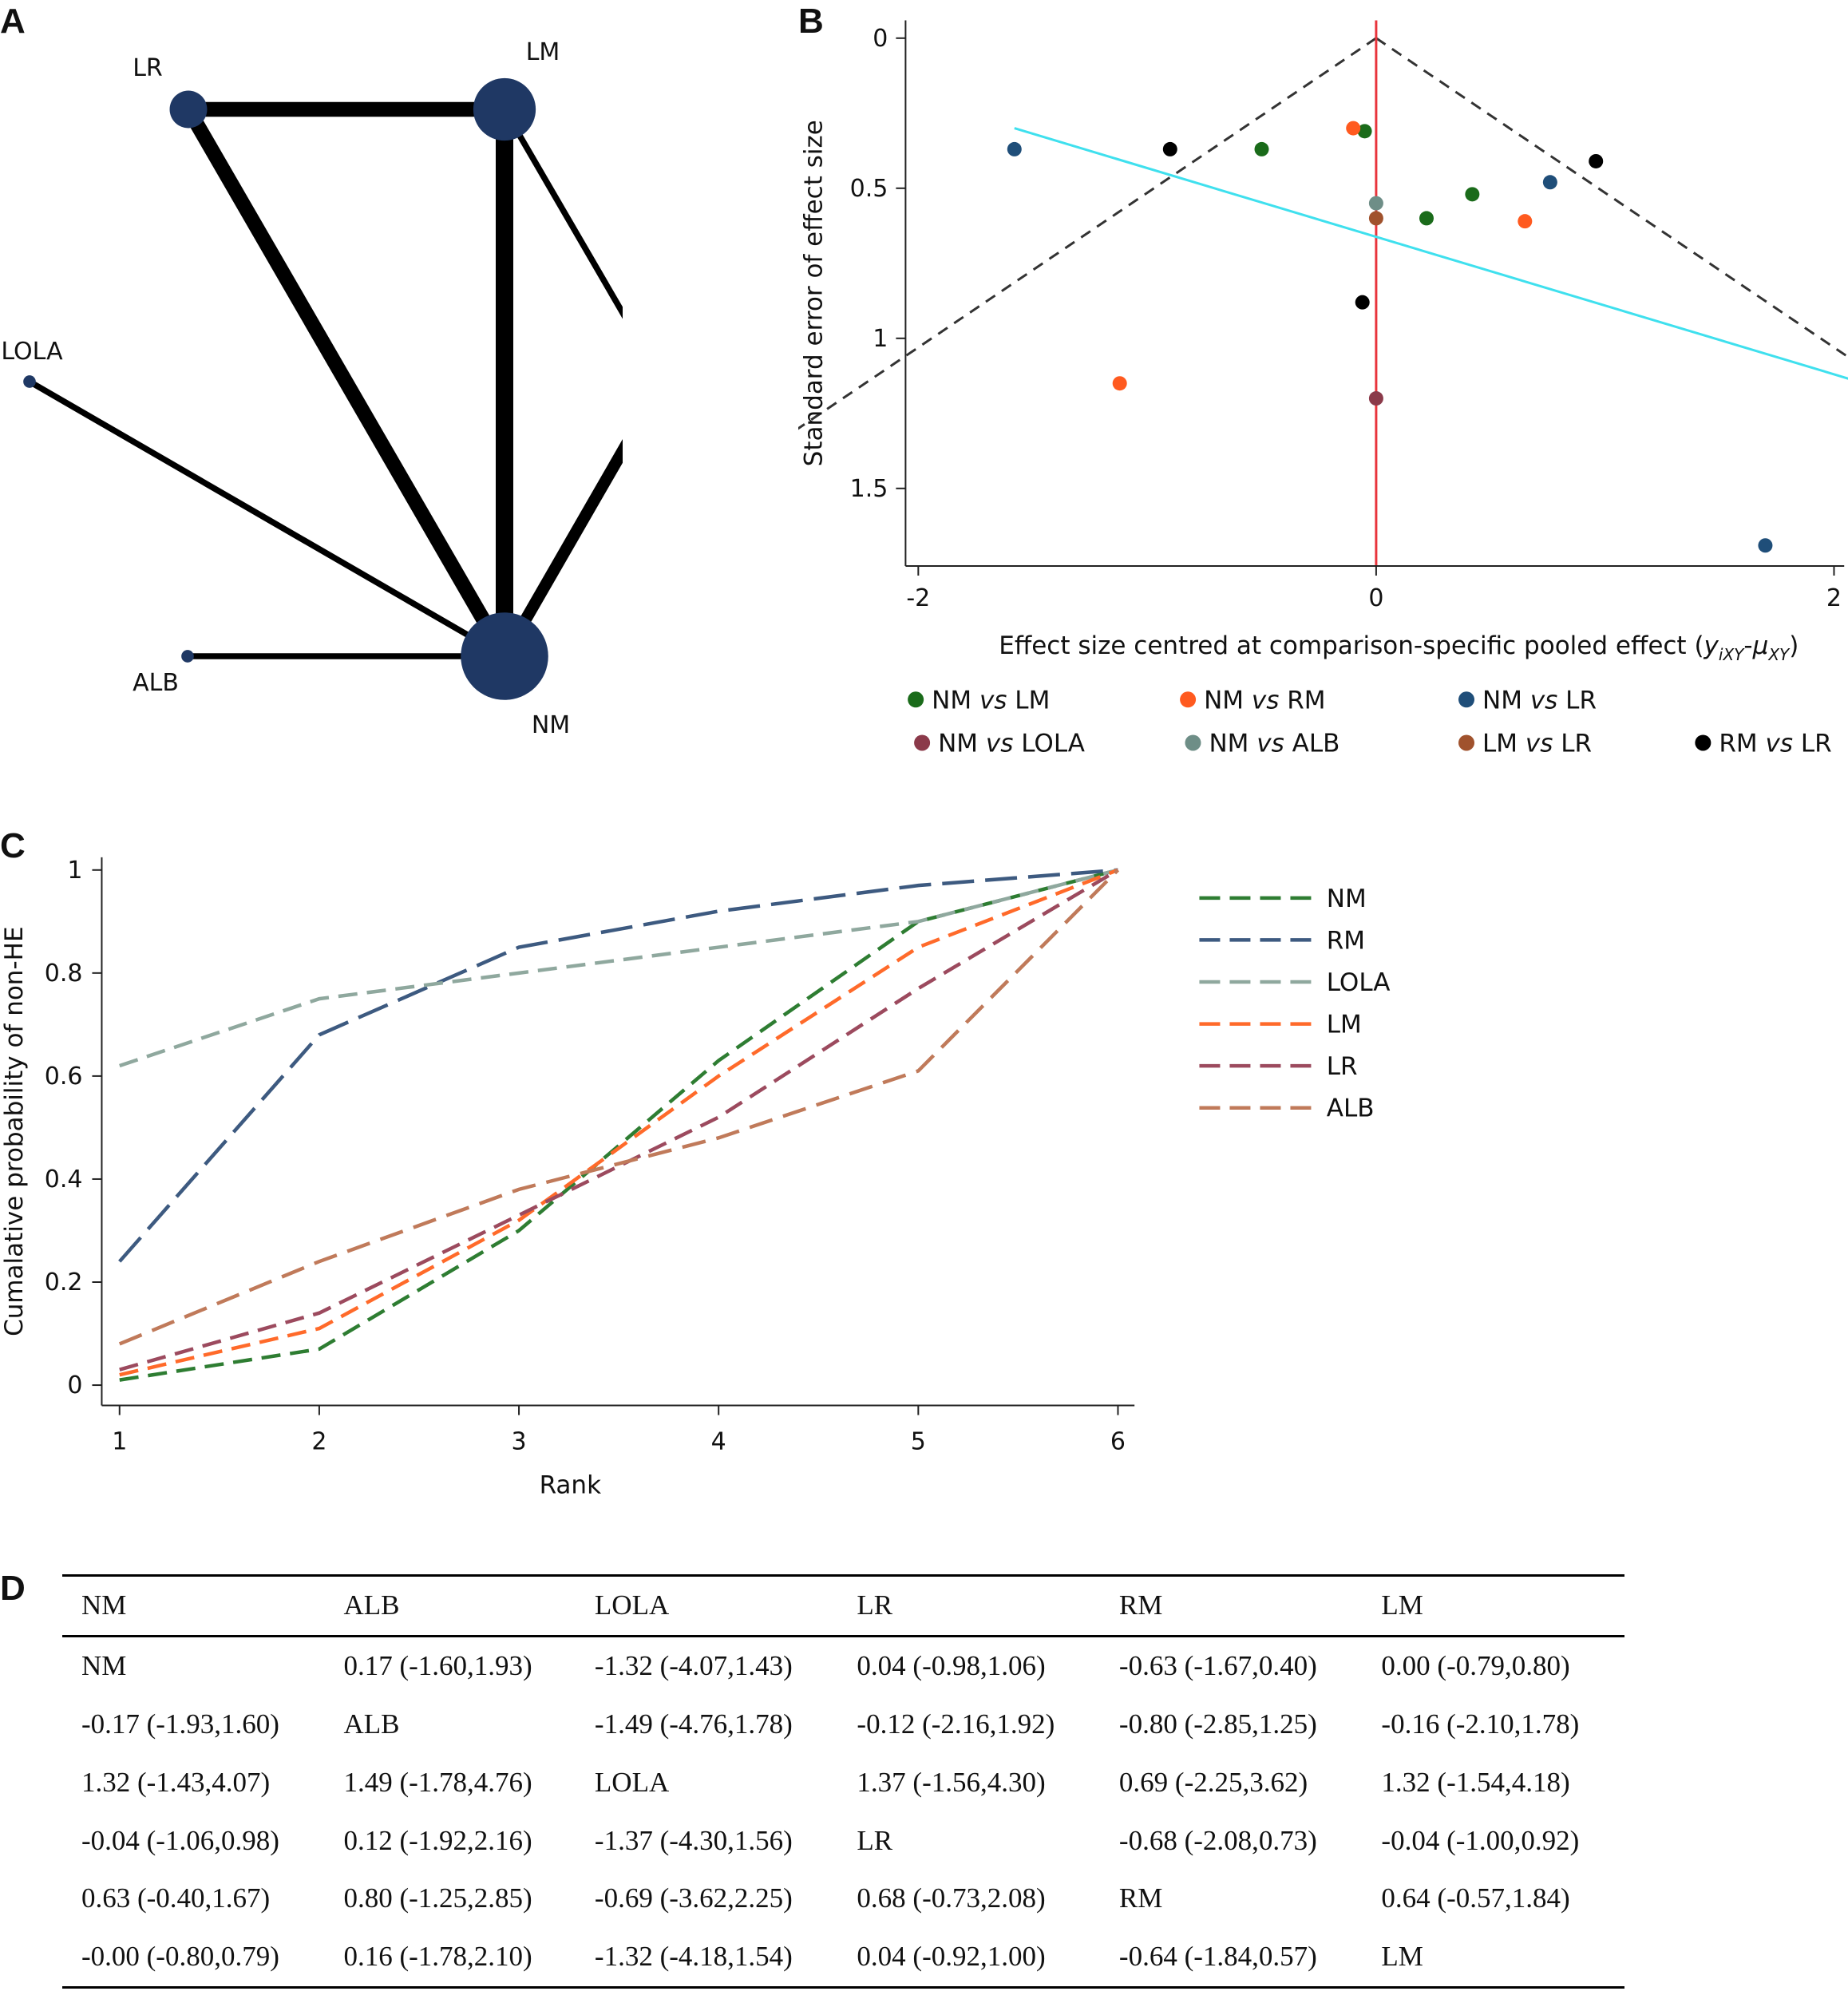 The width and height of the screenshot is (1848, 1995). What do you see at coordinates (1537, 743) in the screenshot?
I see `legend-label: LM vs LR` at bounding box center [1537, 743].